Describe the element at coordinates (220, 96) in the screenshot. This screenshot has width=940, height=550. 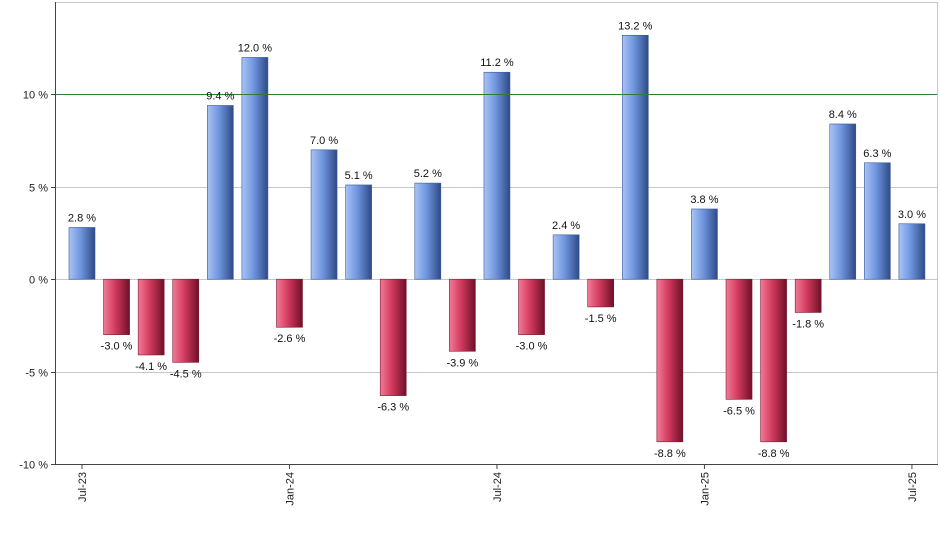
I see `data-label-Nov-23: 9.4 %` at that location.